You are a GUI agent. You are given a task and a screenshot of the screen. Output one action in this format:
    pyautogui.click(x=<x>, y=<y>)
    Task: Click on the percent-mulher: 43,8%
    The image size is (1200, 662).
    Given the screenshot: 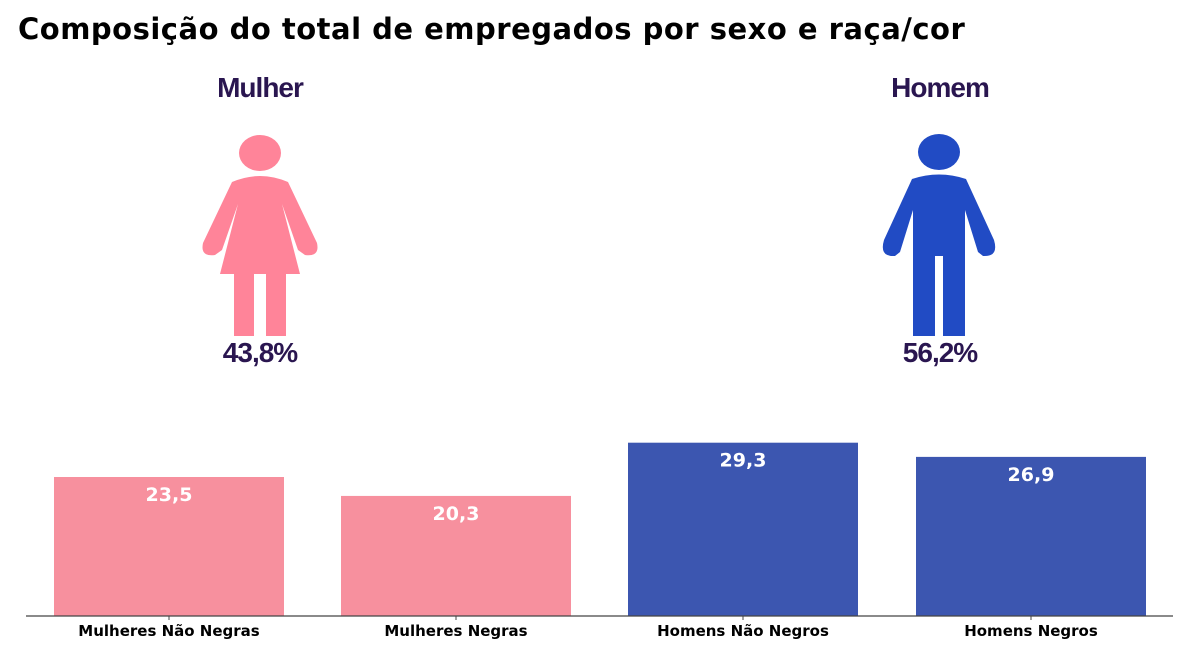 What is the action you would take?
    pyautogui.click(x=260, y=352)
    